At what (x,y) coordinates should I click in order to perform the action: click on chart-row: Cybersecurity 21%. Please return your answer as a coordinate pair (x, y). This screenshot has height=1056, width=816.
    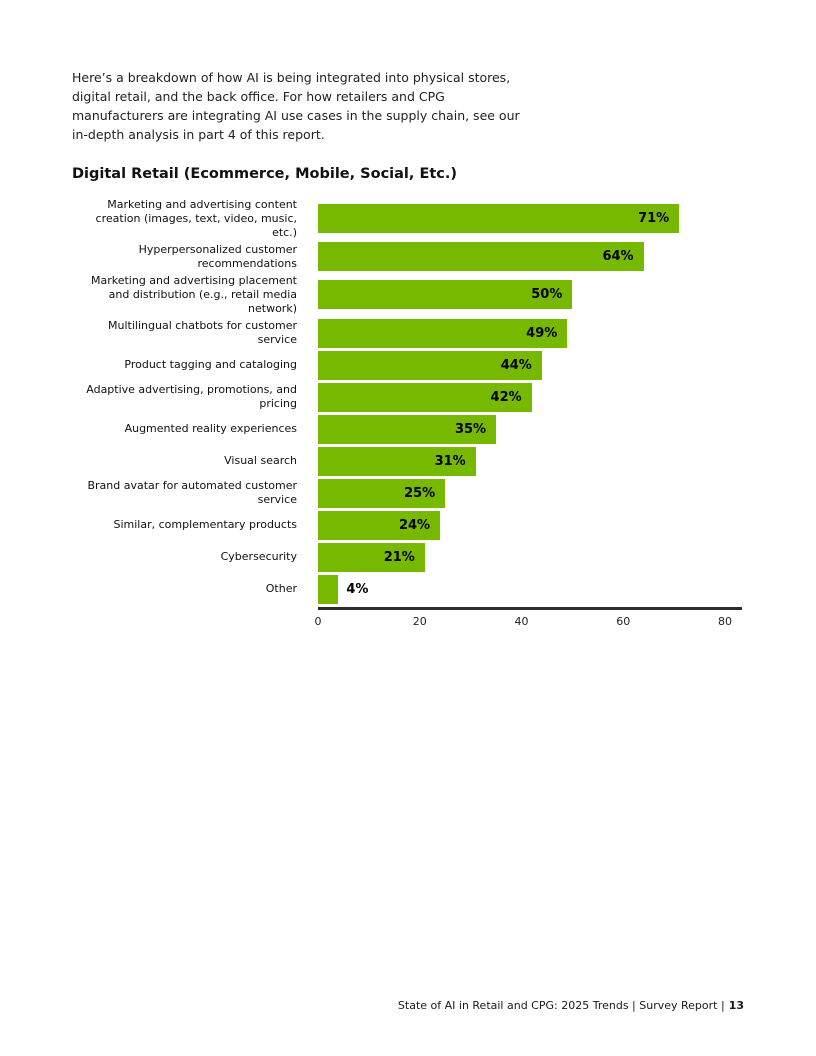
    Looking at the image, I should click on (408, 557).